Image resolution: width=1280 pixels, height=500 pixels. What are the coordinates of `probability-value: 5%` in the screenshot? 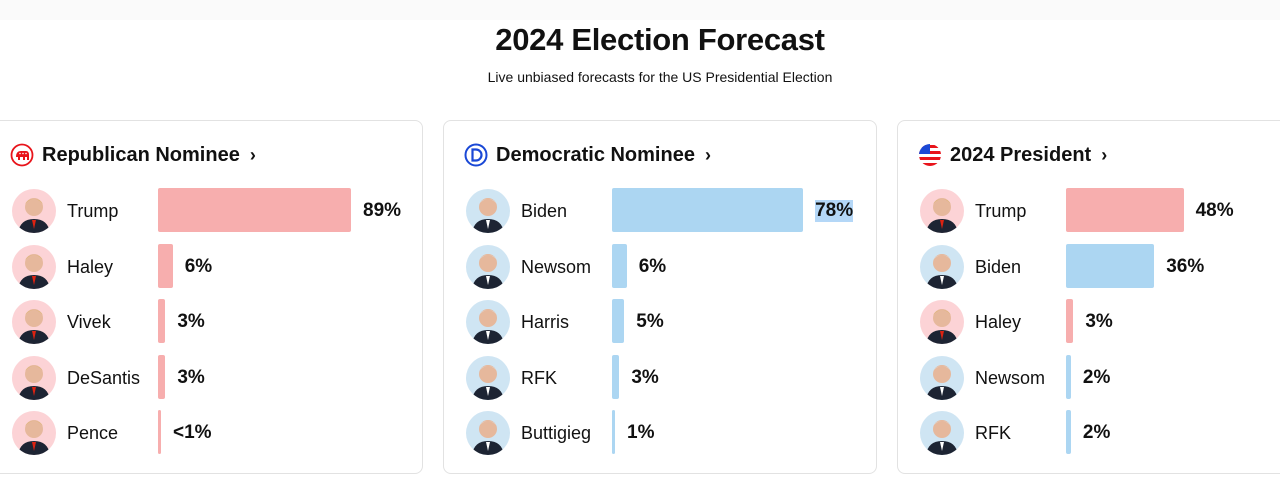 It's located at (650, 321).